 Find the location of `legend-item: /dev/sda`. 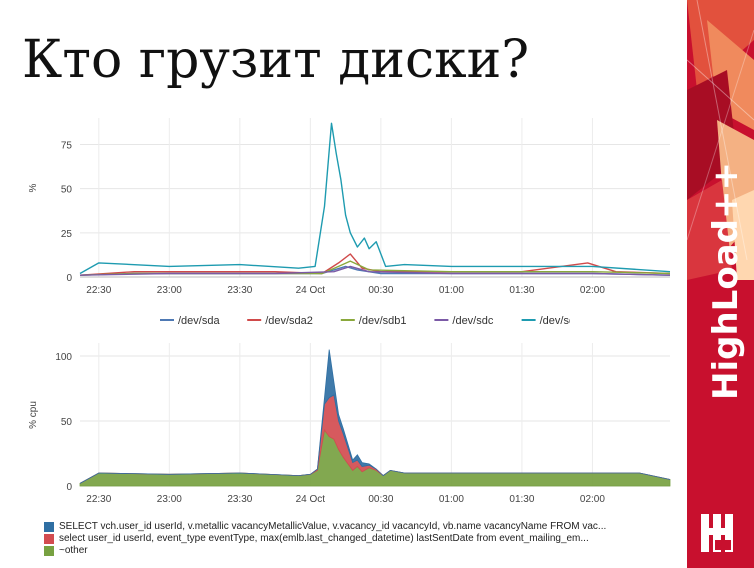

legend-item: /dev/sda is located at coordinates (190, 321).